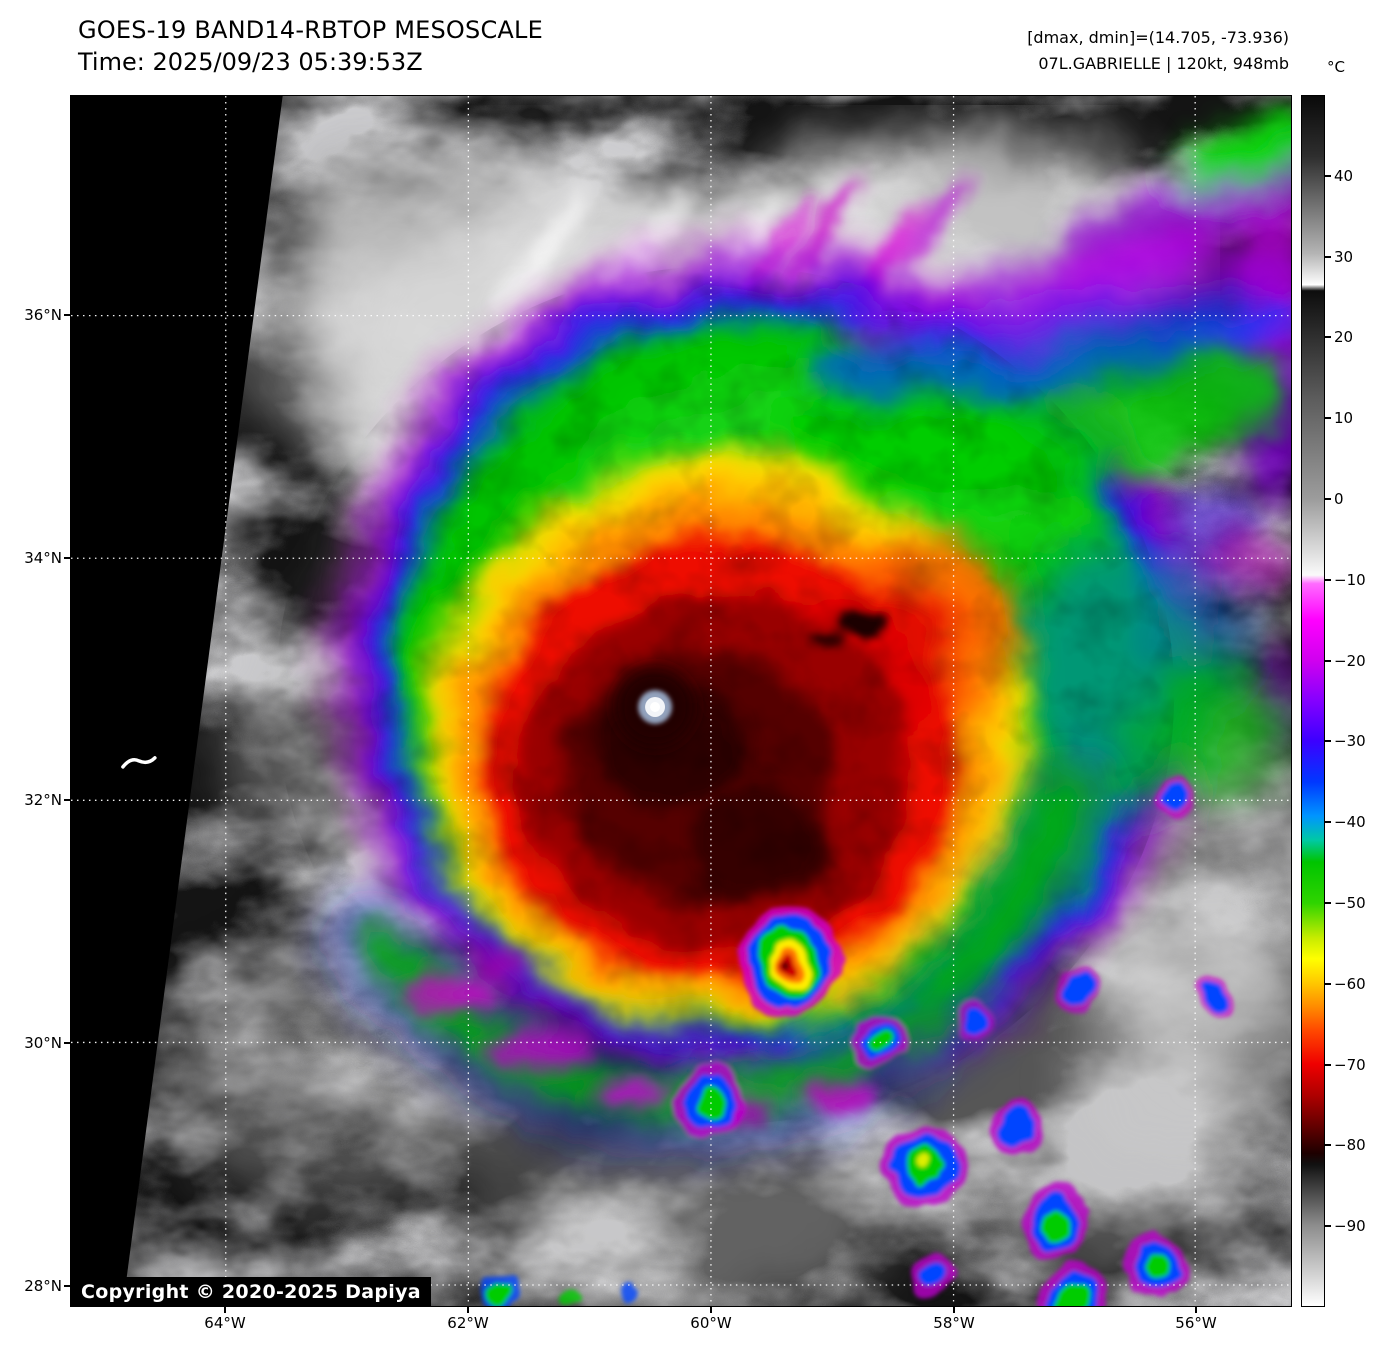  I want to click on storm-info: 07L.GABRIELLE | 120kt, 948mb, so click(1163, 63).